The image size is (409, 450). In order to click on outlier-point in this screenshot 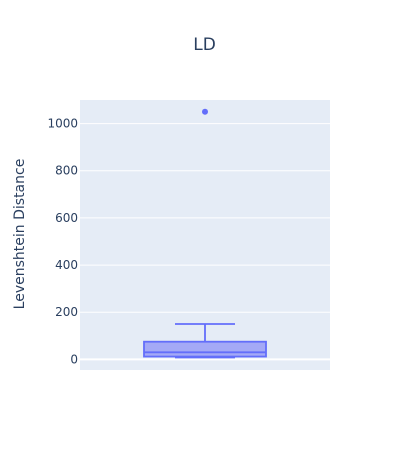, I will do `click(205, 111)`.